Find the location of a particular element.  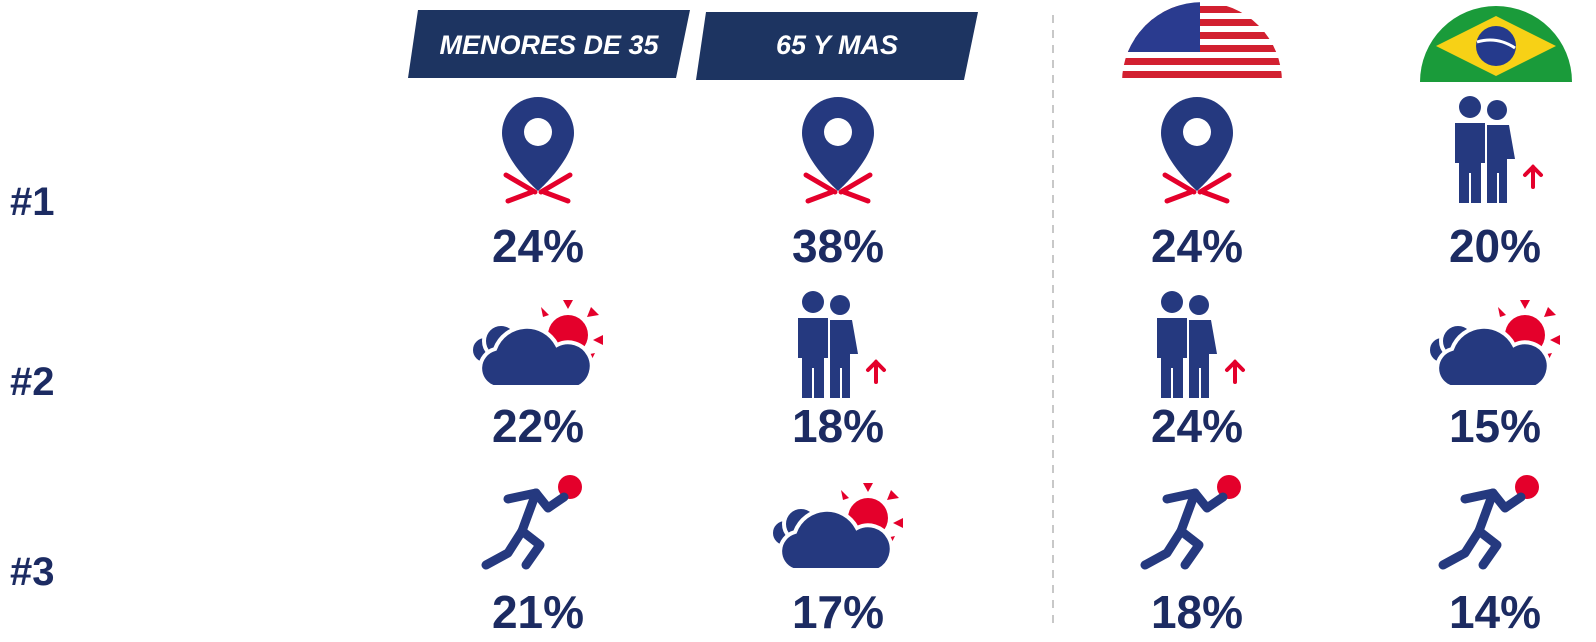

percentage: 38% is located at coordinates (838, 246).